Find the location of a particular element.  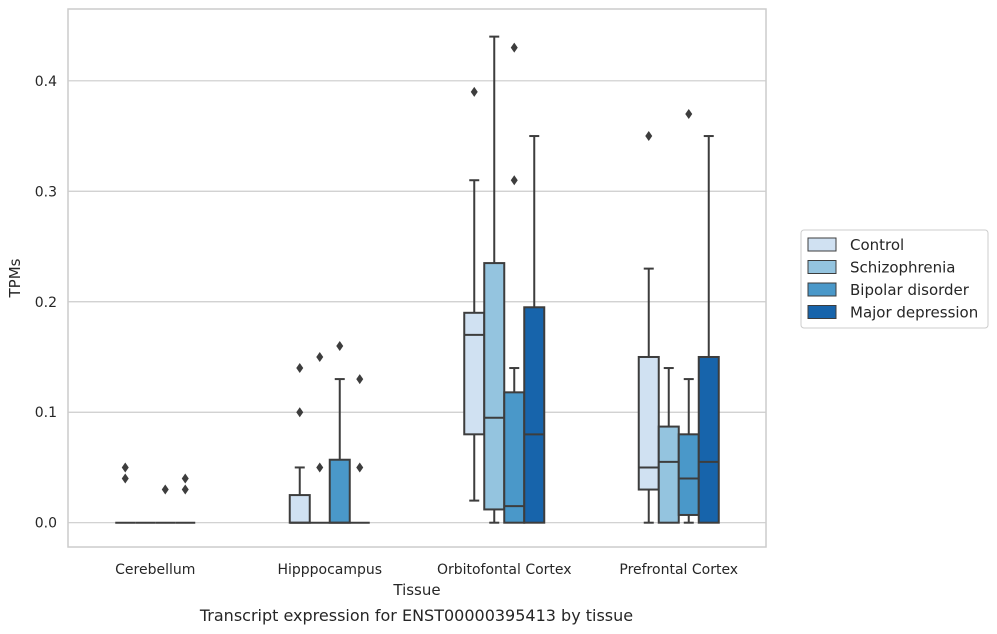

y-axis-label: TPMs is located at coordinates (15, 278).